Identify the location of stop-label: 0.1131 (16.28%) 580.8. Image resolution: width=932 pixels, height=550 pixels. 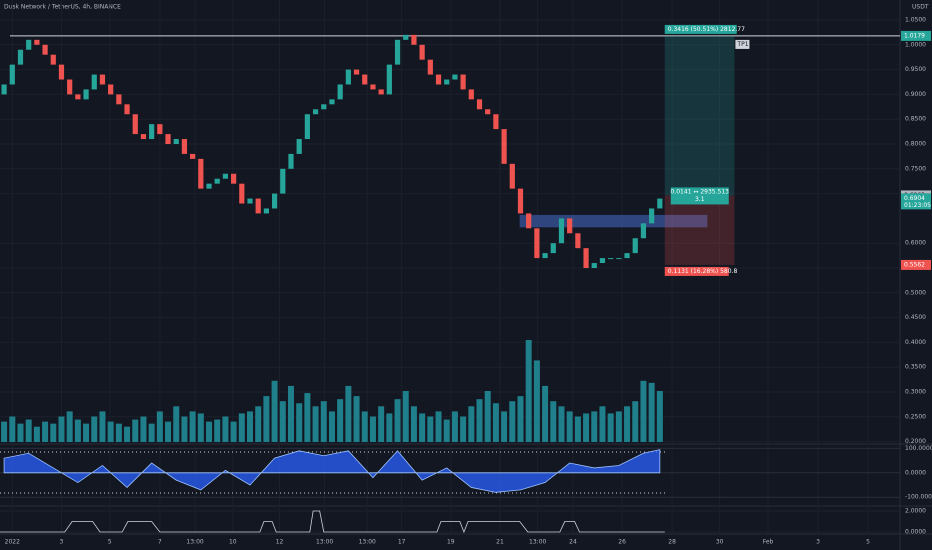
(703, 271).